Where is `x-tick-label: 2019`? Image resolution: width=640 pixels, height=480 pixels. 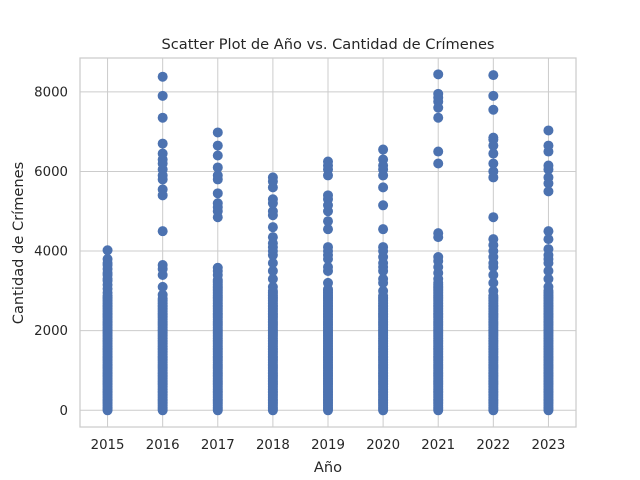 x-tick-label: 2019 is located at coordinates (328, 445).